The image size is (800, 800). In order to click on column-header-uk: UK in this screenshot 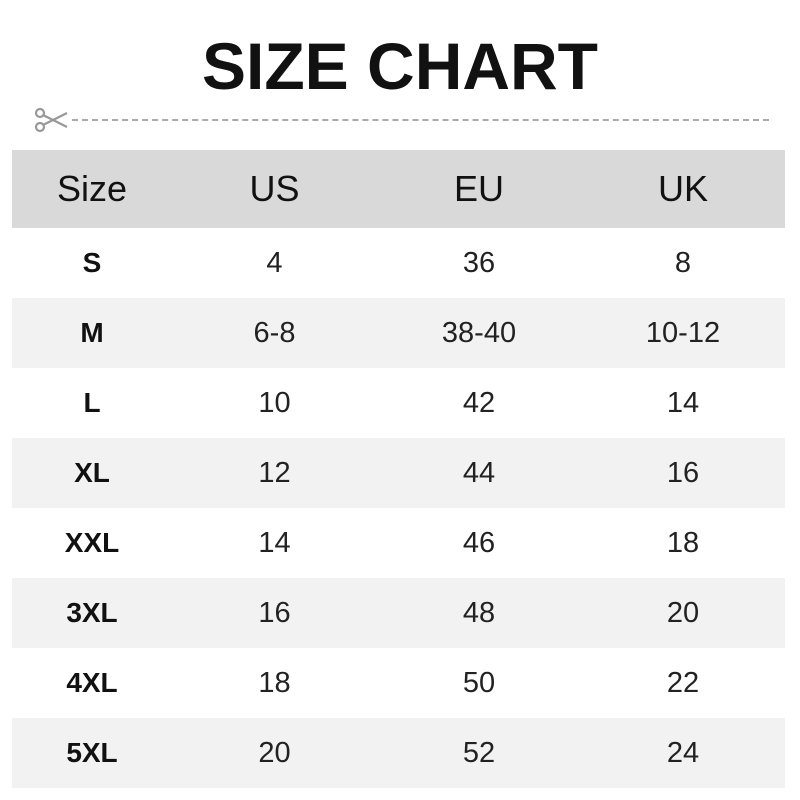, I will do `click(683, 189)`.